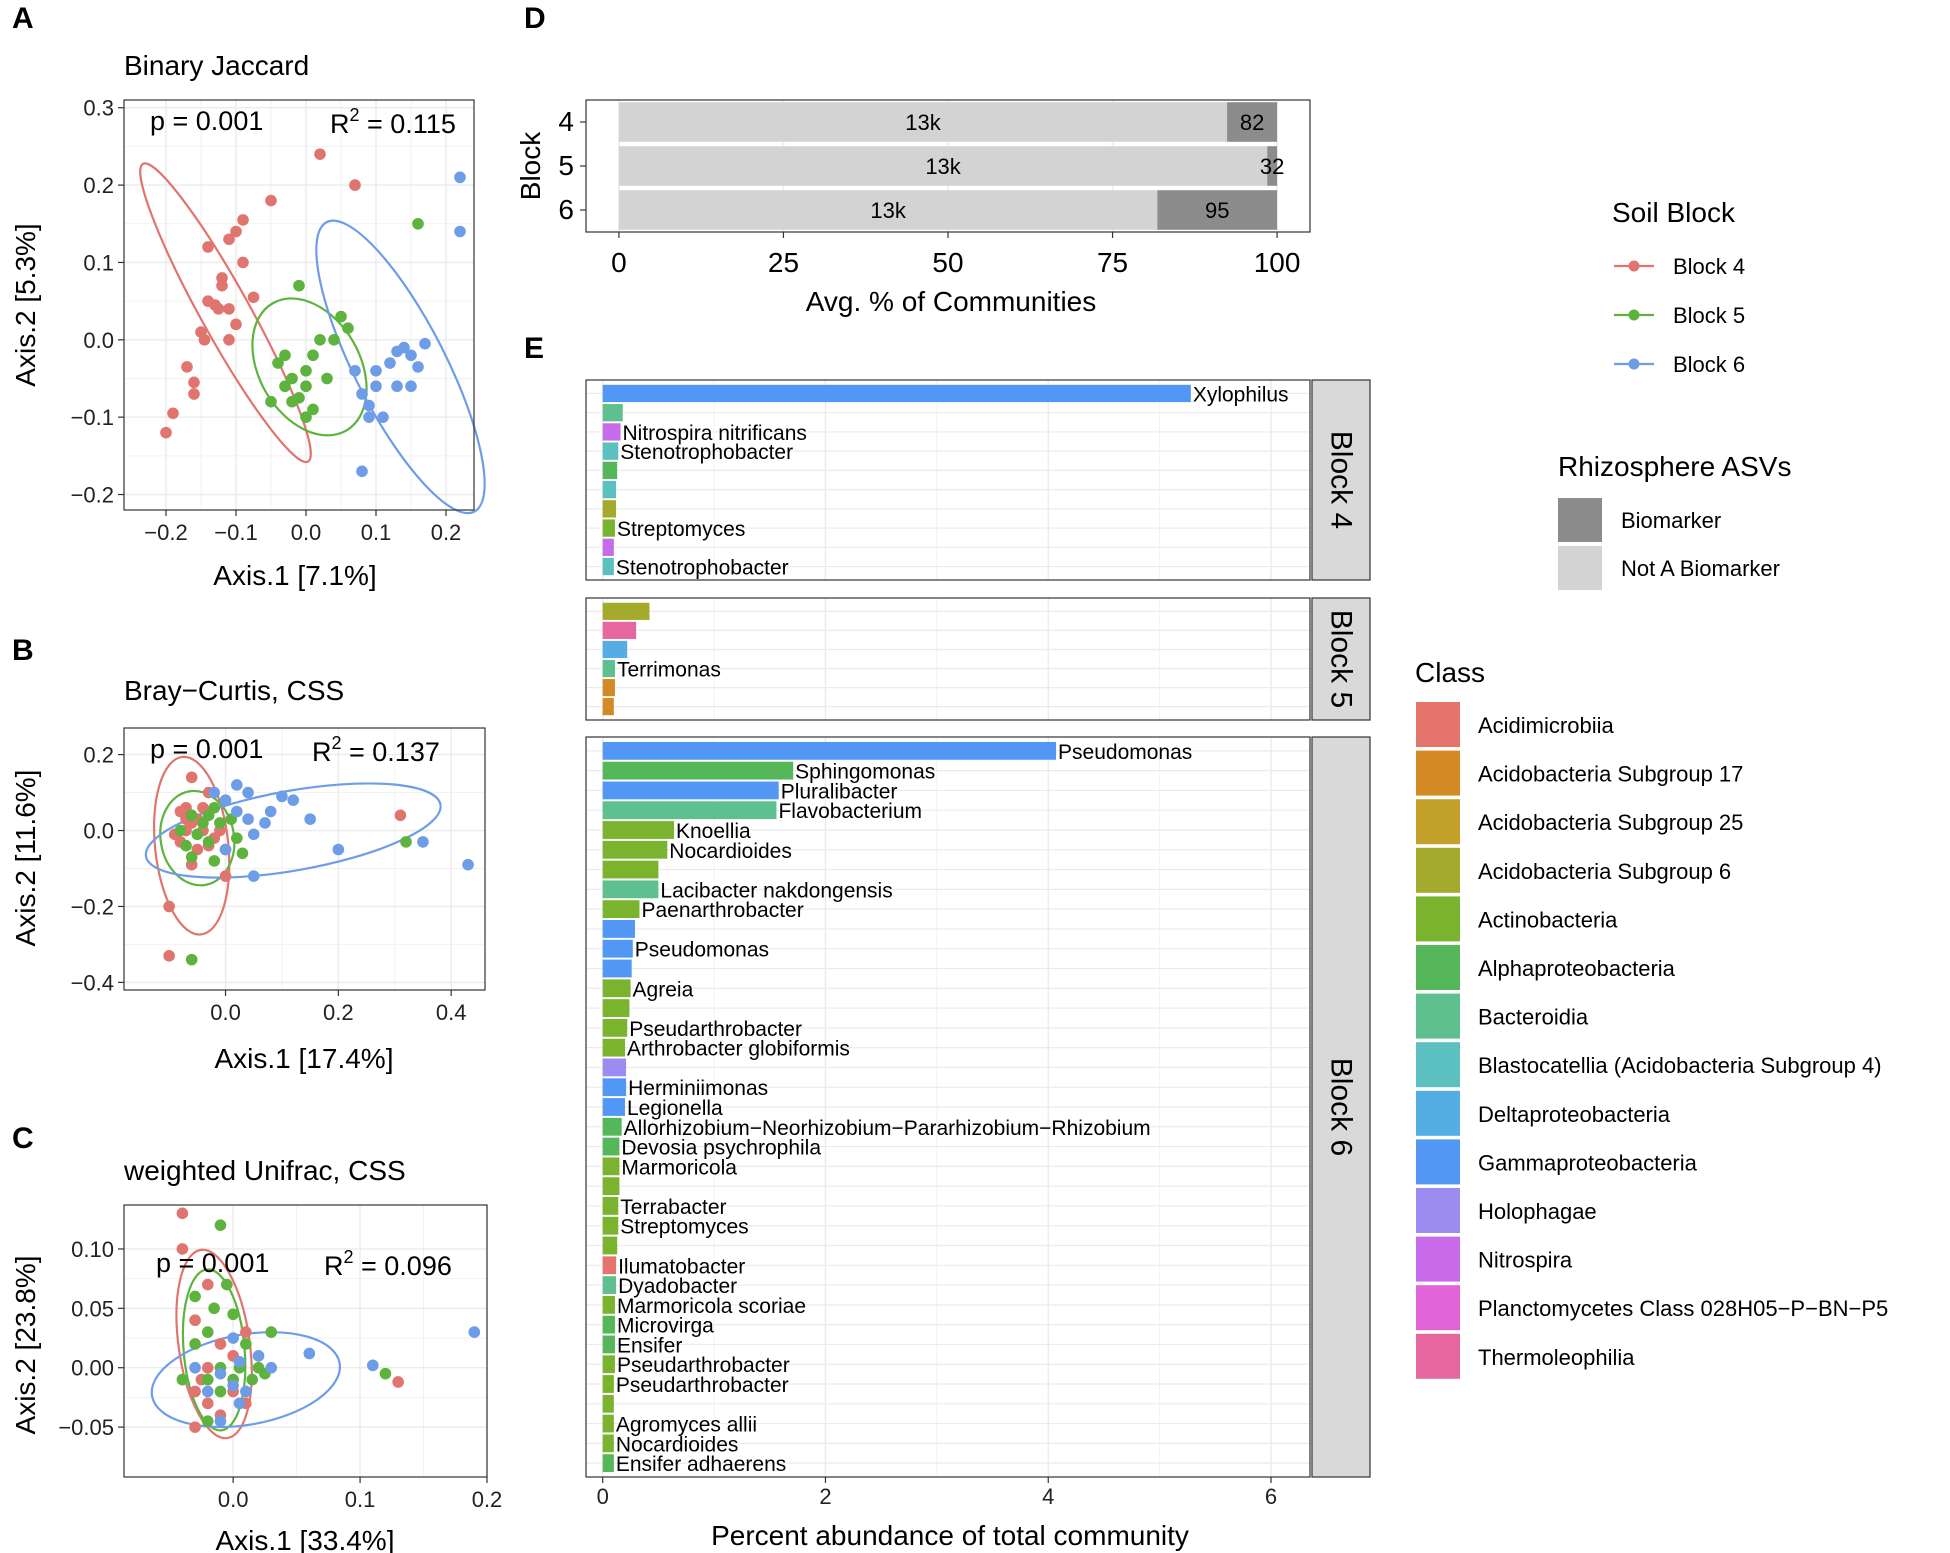 This screenshot has height=1553, width=1950. What do you see at coordinates (338, 1012) in the screenshot?
I see `x-tick-label: 0.2` at bounding box center [338, 1012].